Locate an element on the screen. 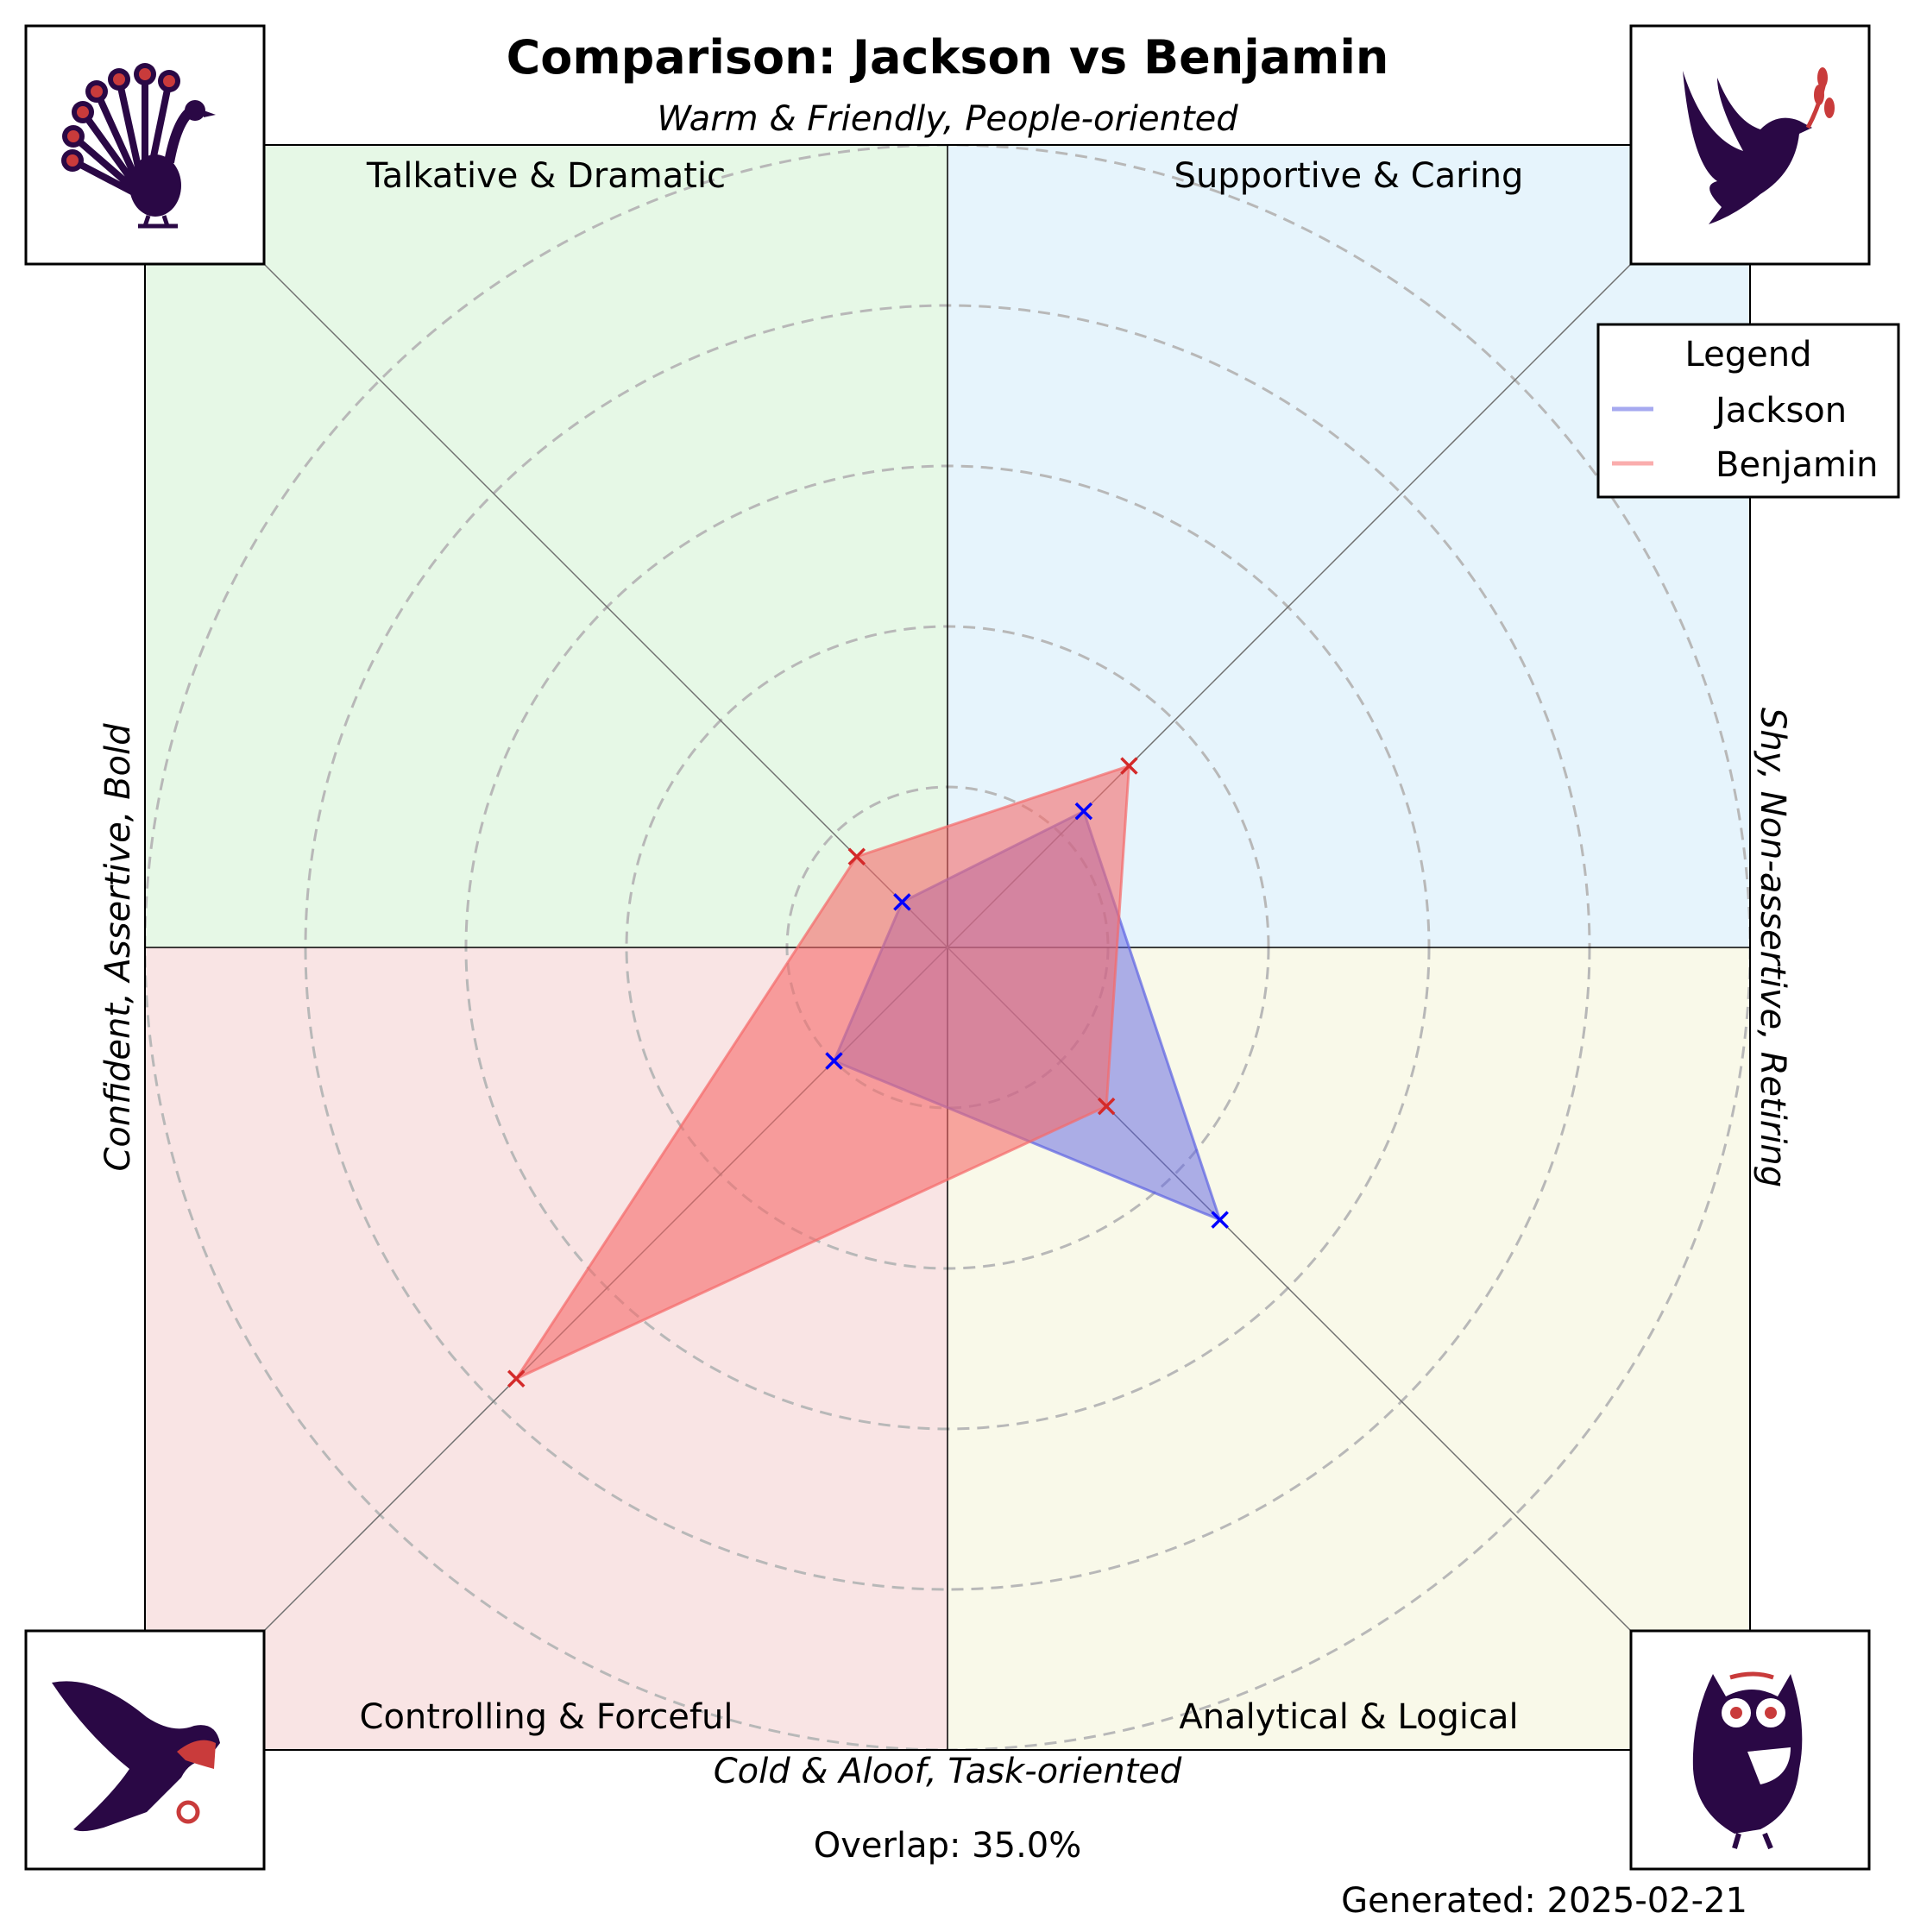 This screenshot has height=1932, width=1914. eagle-icon is located at coordinates (136, 1756).